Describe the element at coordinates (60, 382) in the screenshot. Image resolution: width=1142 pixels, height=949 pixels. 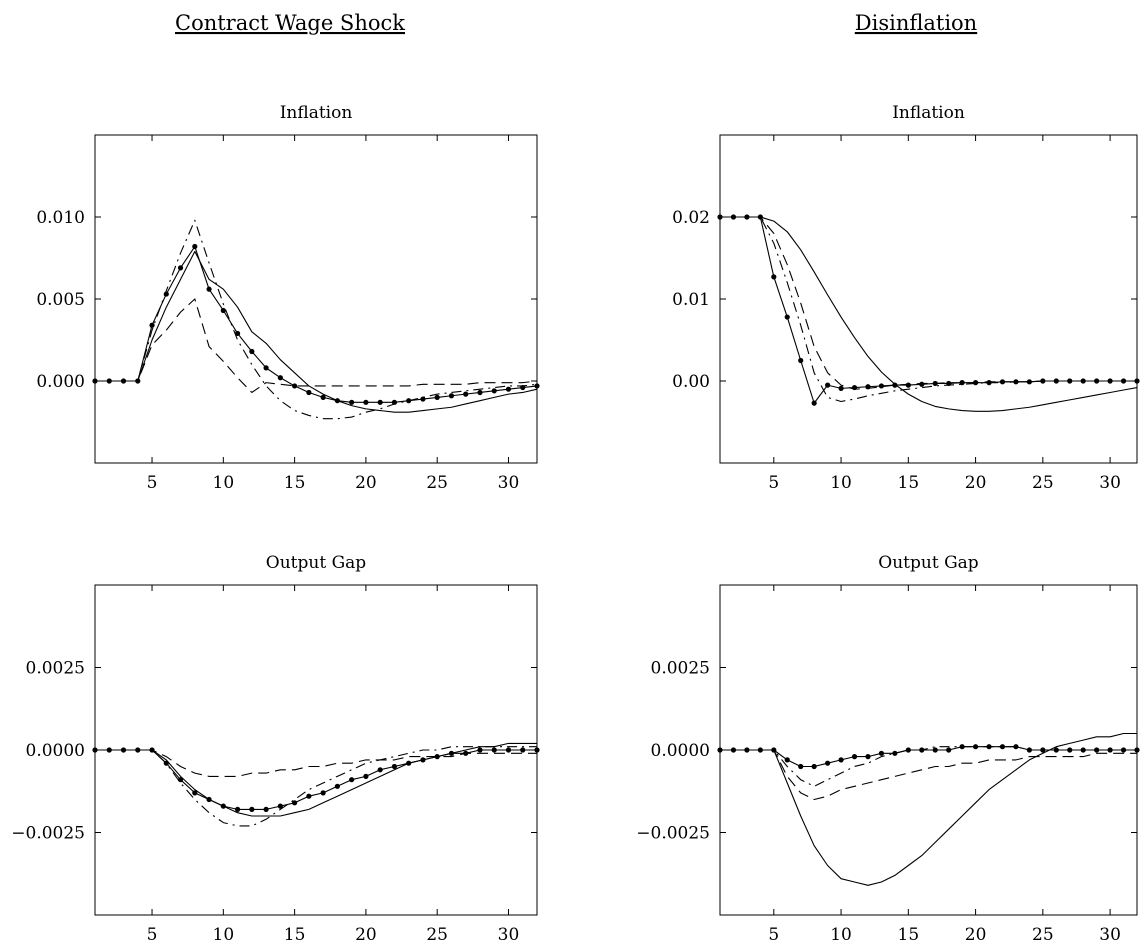
I see `y-tick-label: 0.000` at that location.